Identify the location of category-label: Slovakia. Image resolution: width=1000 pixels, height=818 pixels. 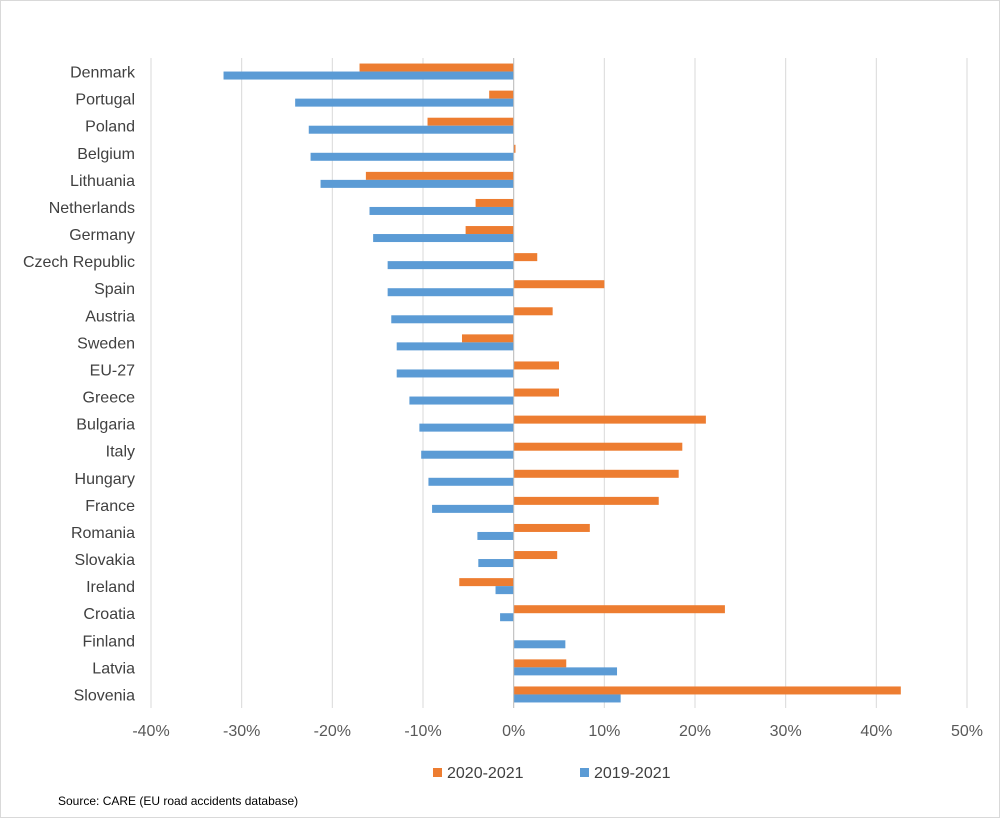
(105, 560).